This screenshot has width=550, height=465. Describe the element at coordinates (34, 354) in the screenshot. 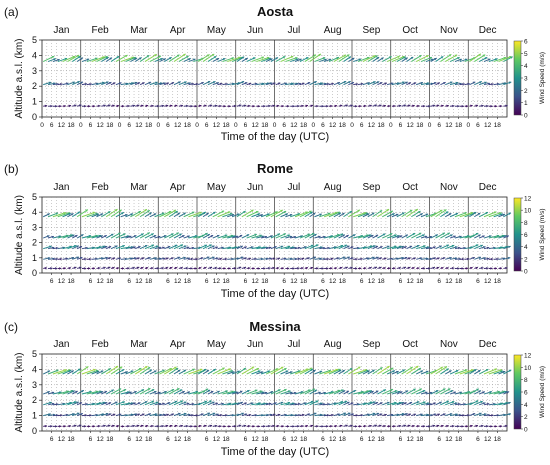

I see `y-tick-label: 5` at that location.